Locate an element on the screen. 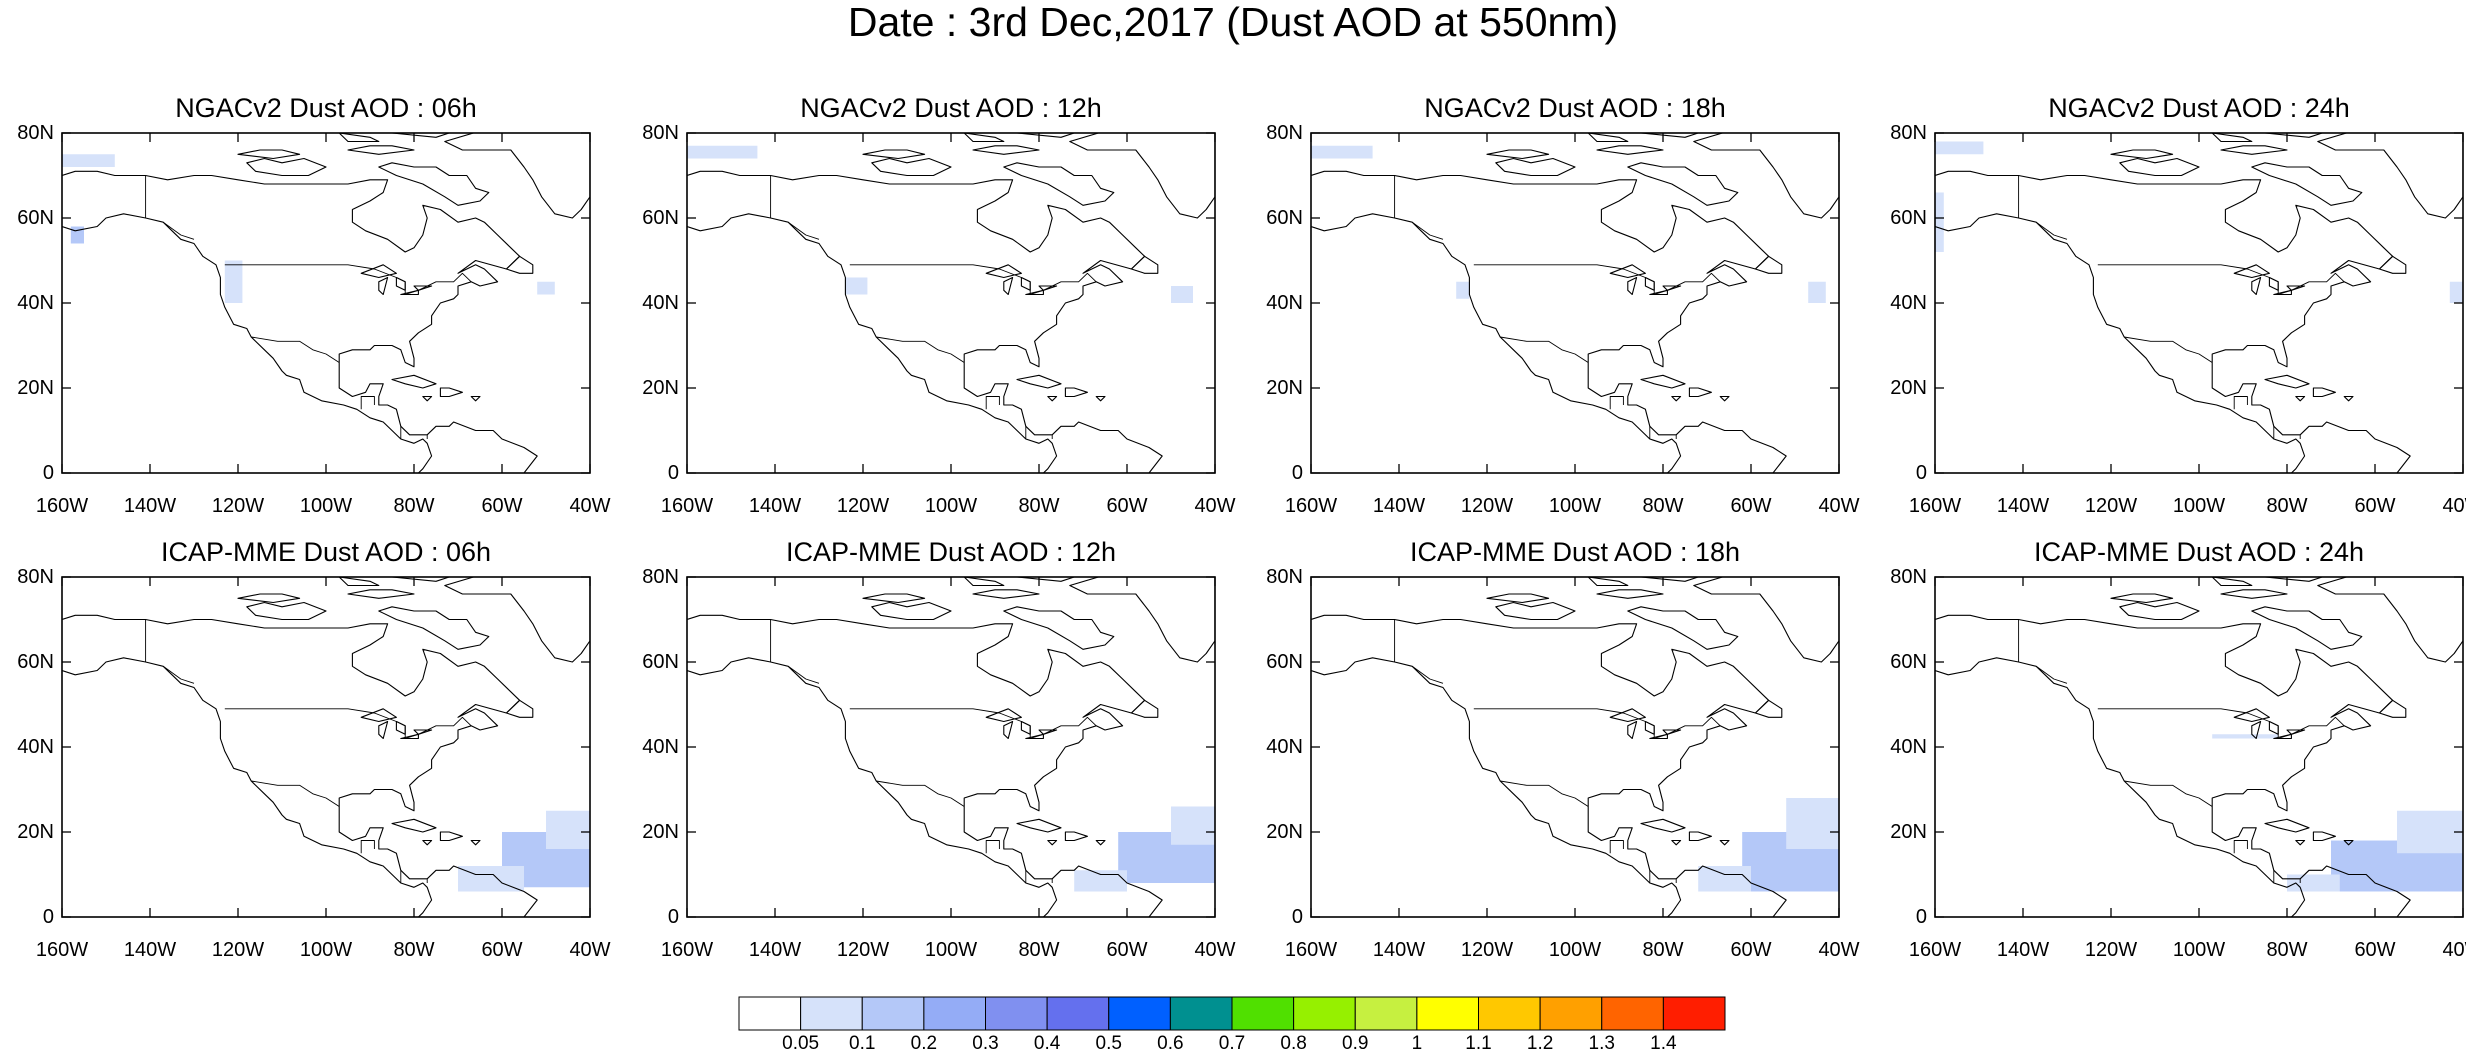 This screenshot has width=2466, height=1056. lat-tick-label: 60N is located at coordinates (35, 218).